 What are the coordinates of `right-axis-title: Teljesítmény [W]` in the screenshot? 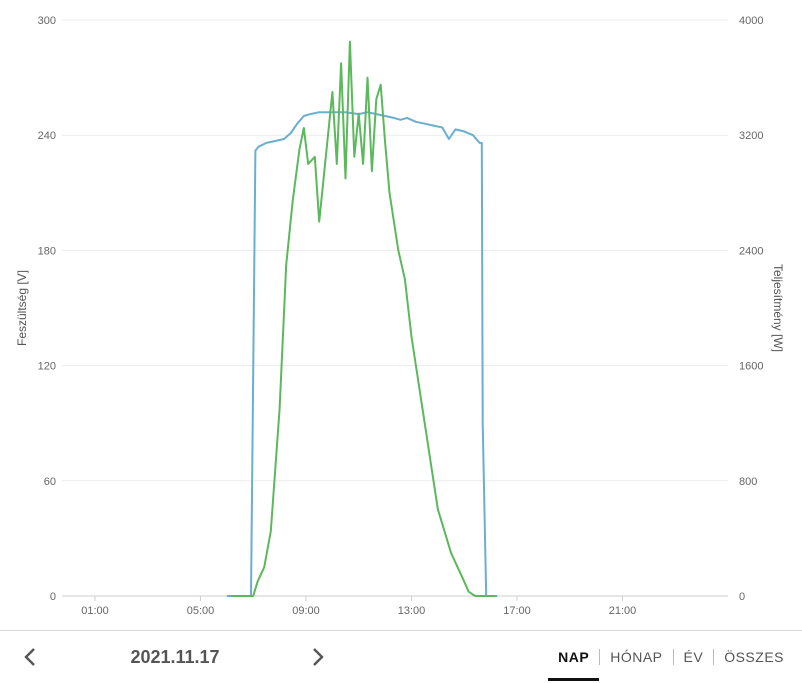 It's located at (778, 308).